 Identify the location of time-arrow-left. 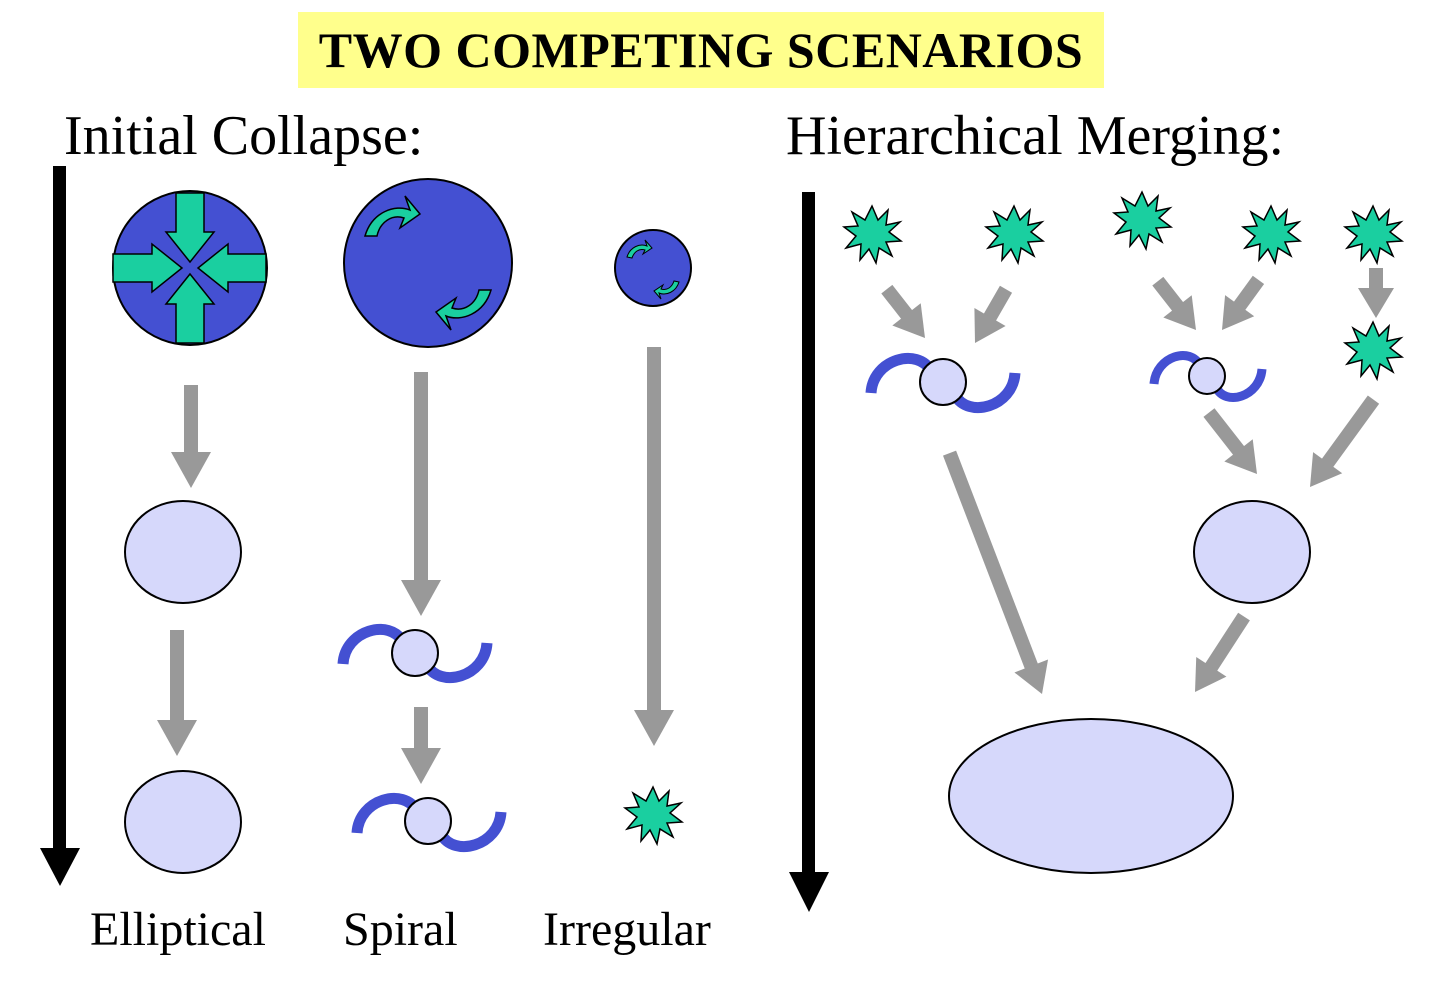
(60, 526).